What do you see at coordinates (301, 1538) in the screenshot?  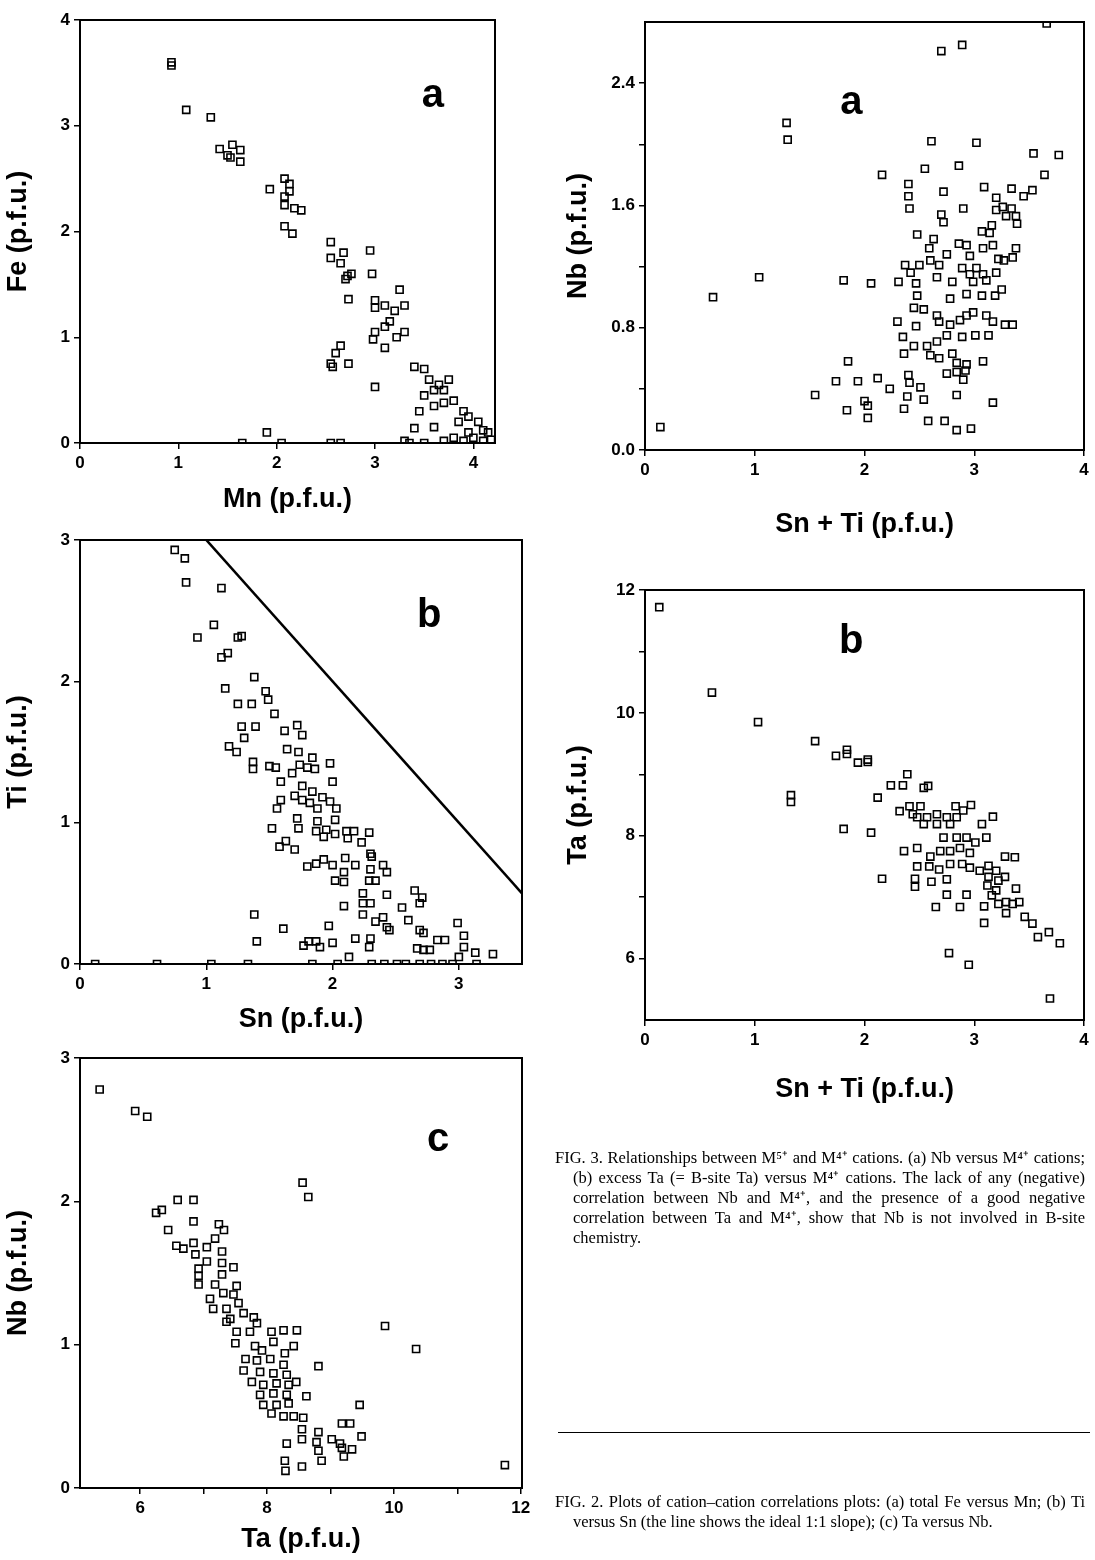 I see `x-axis-title: Ta (p.f.u.)` at bounding box center [301, 1538].